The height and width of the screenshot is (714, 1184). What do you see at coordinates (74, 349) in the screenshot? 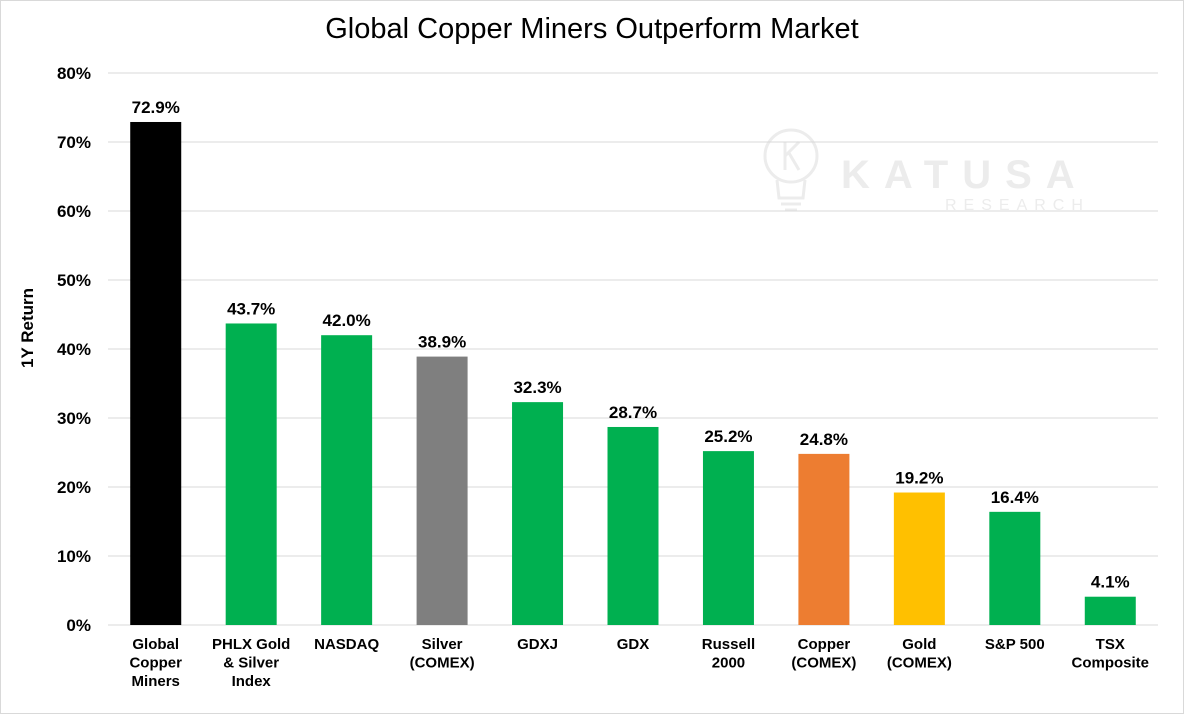
I see `y-tick-label: 40%` at bounding box center [74, 349].